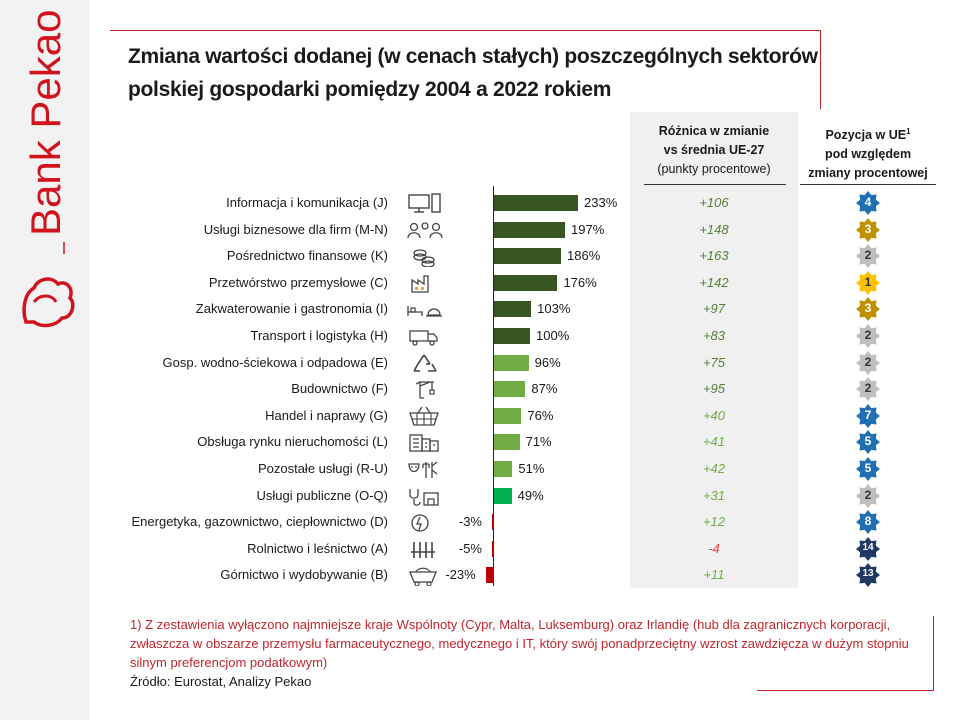 The height and width of the screenshot is (720, 960). I want to click on eu-position-value: 14, so click(868, 547).